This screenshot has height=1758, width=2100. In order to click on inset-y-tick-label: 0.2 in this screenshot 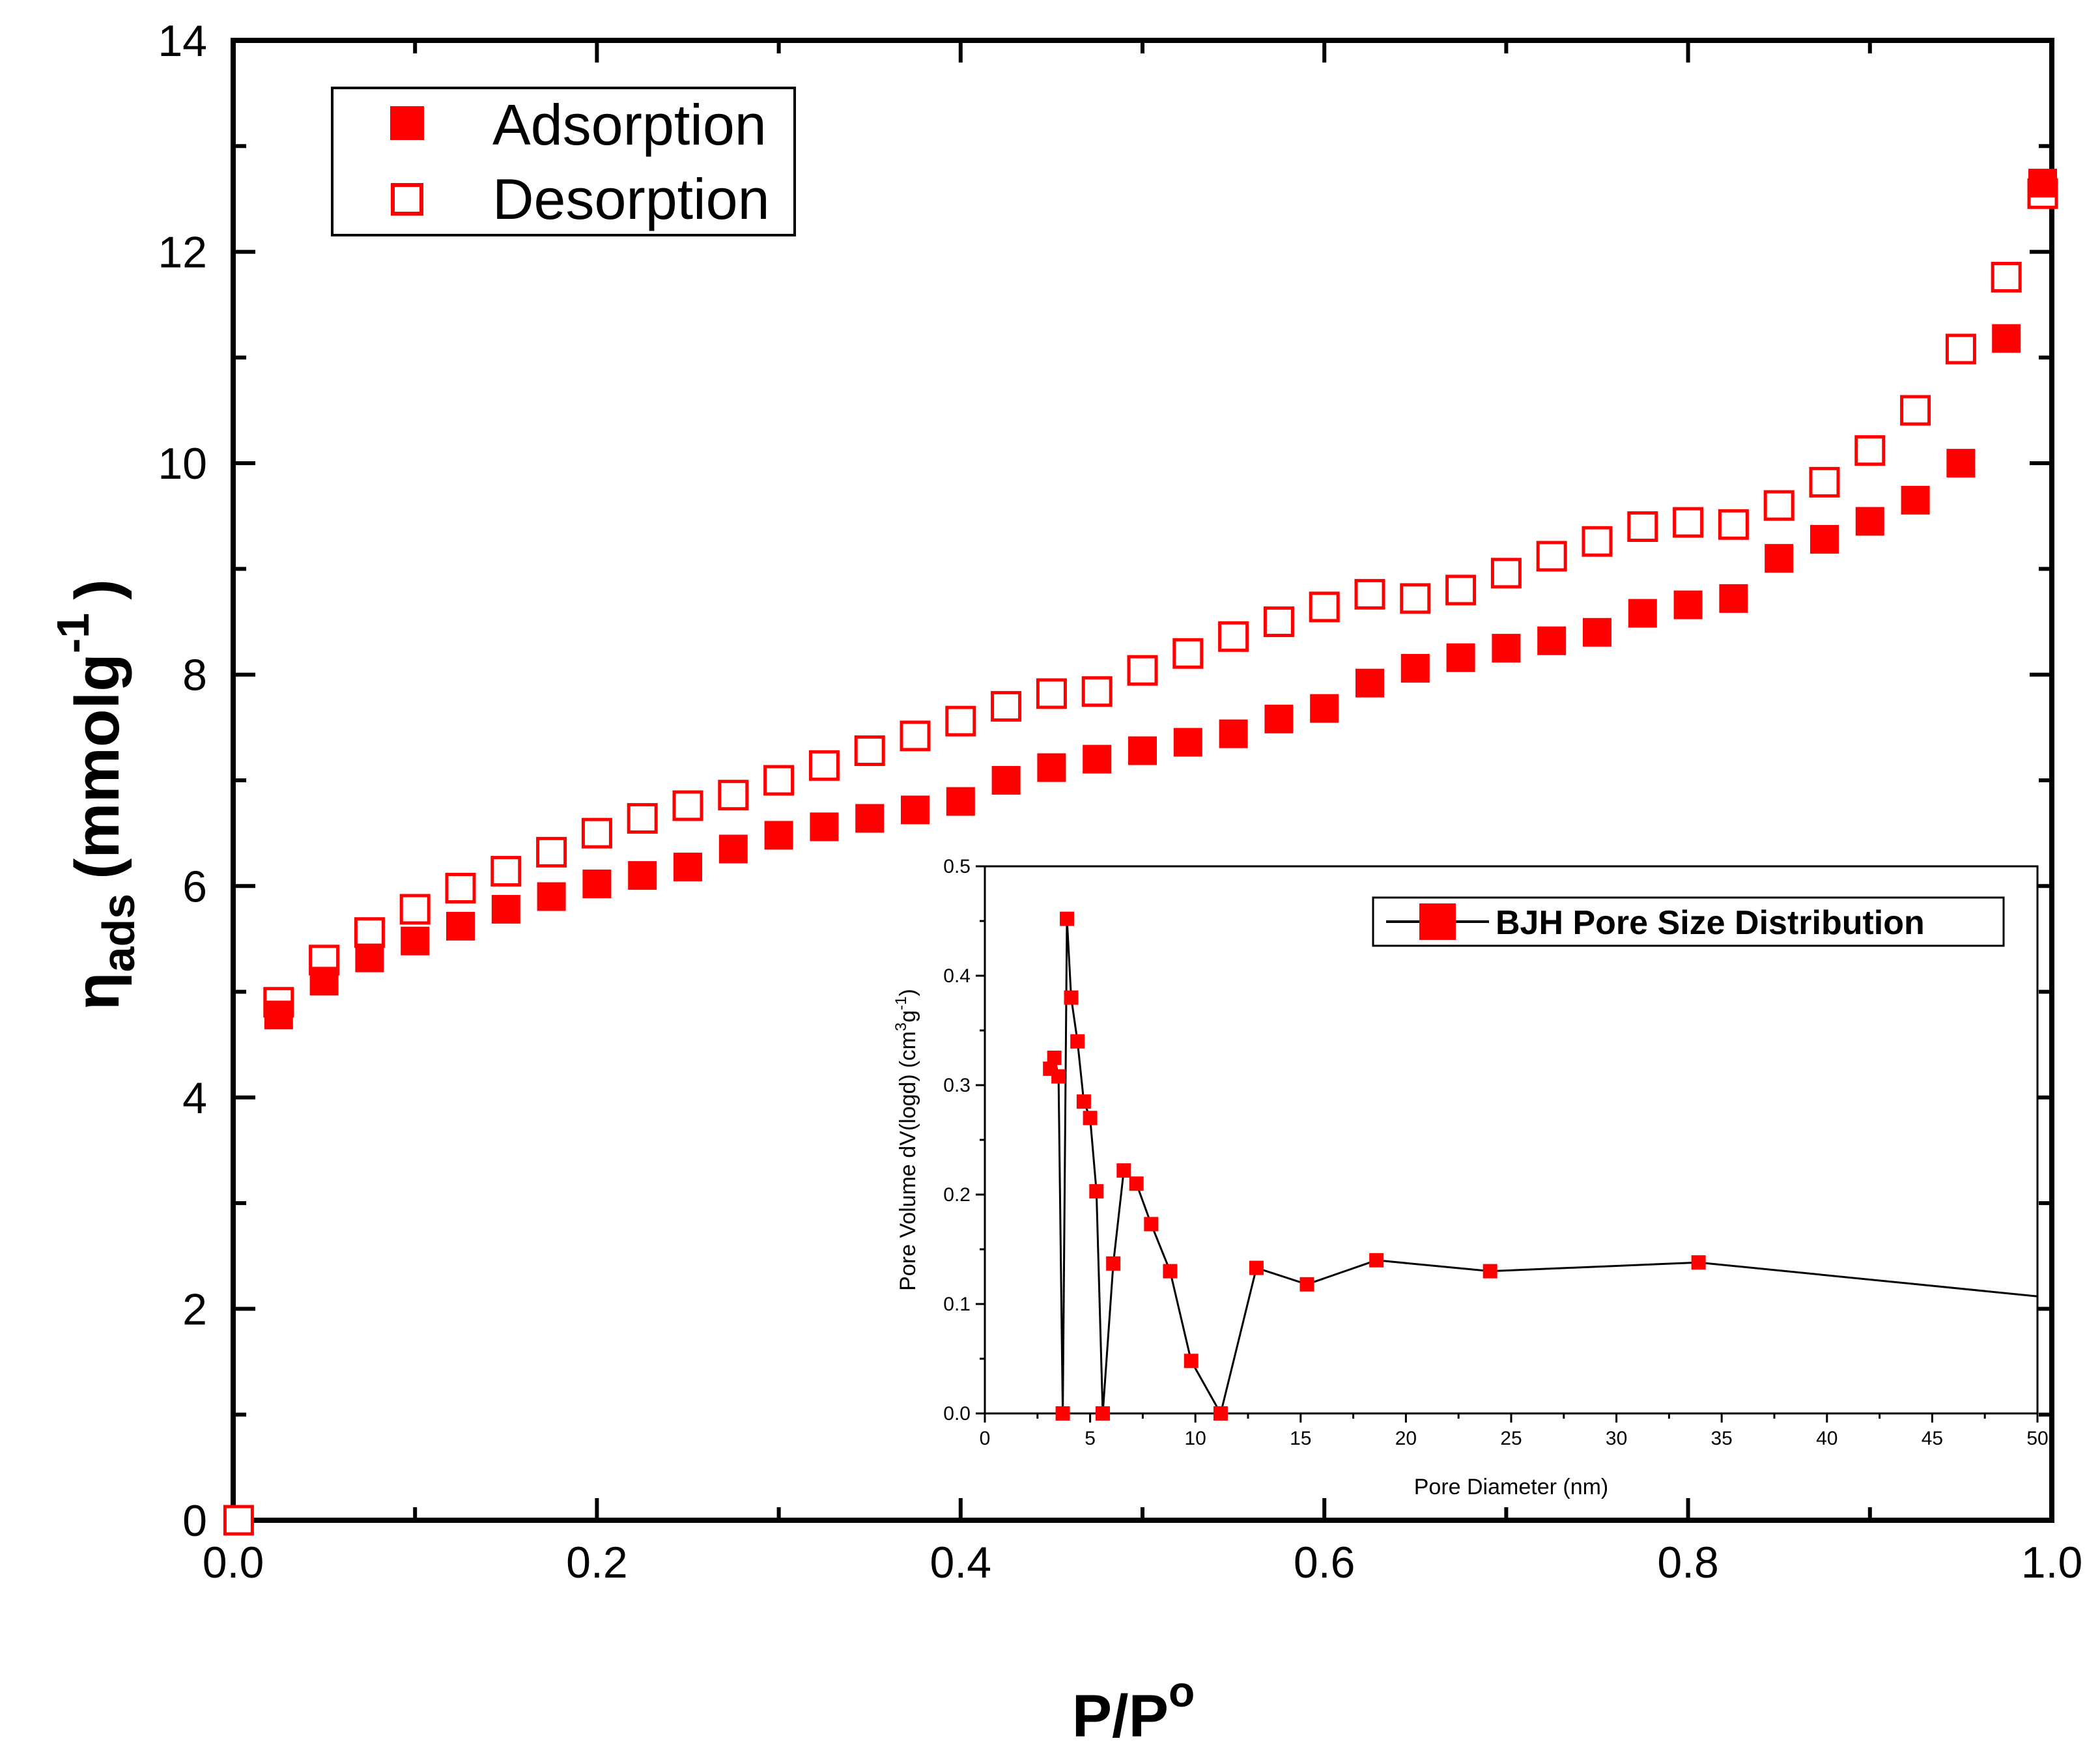, I will do `click(957, 1195)`.